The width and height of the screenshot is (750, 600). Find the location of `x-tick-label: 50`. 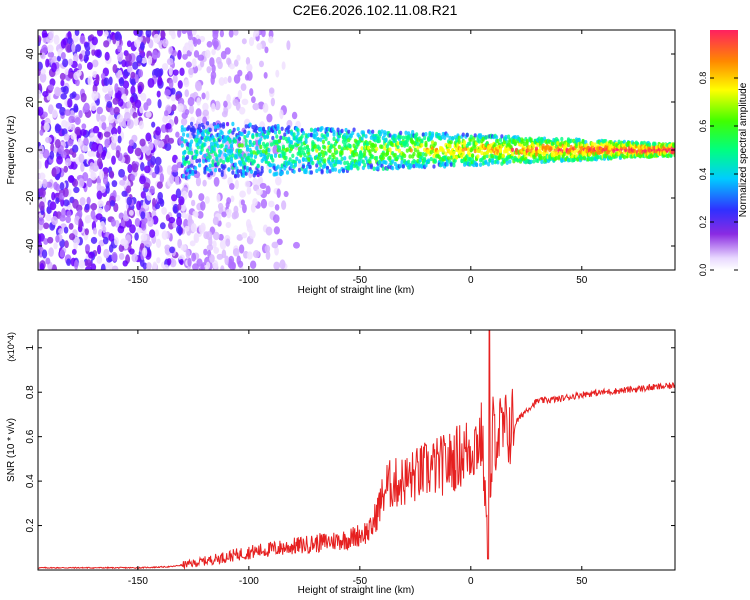

x-tick-label: 50 is located at coordinates (582, 280).